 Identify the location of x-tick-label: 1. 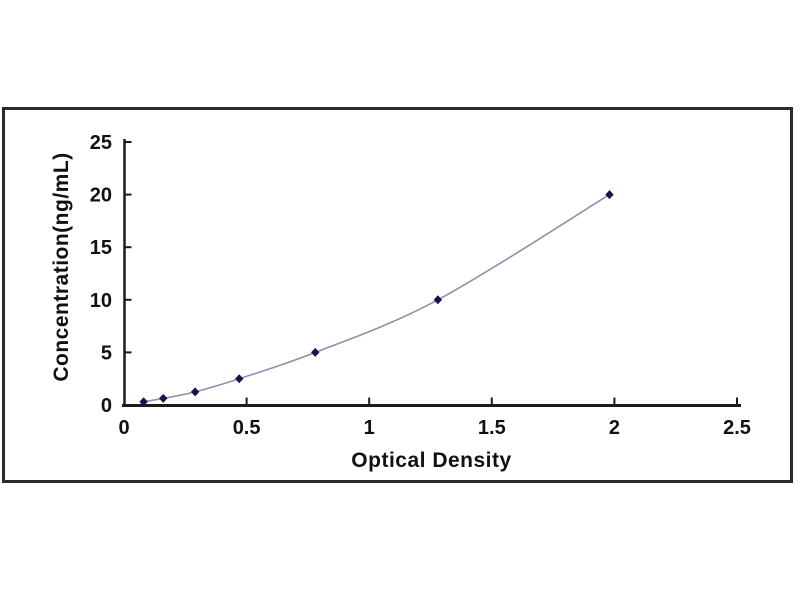
(369, 428).